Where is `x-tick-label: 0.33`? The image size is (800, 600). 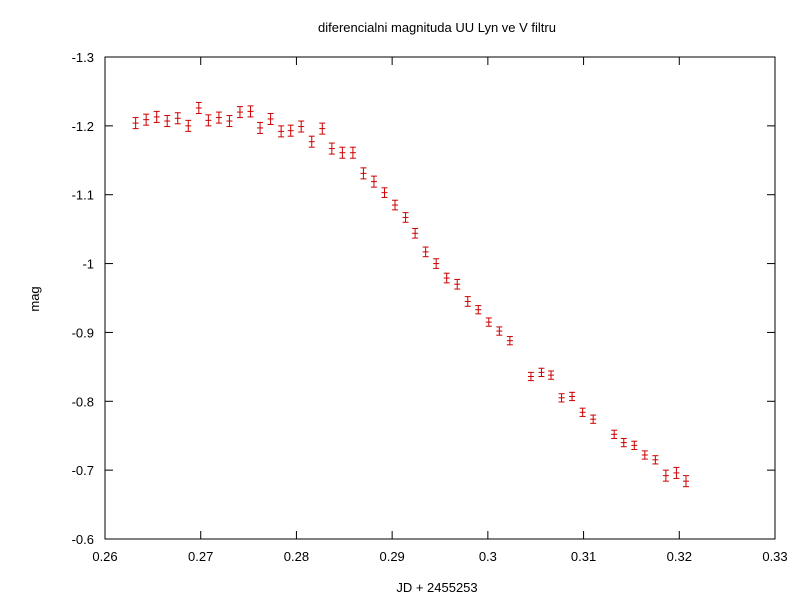 x-tick-label: 0.33 is located at coordinates (774, 556).